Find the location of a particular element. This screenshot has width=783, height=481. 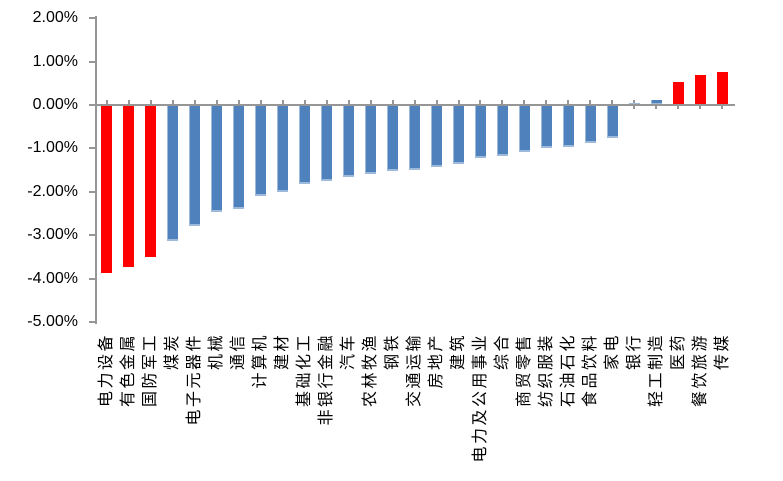

y-axis-tick-label: -5.00% is located at coordinates (52, 322).